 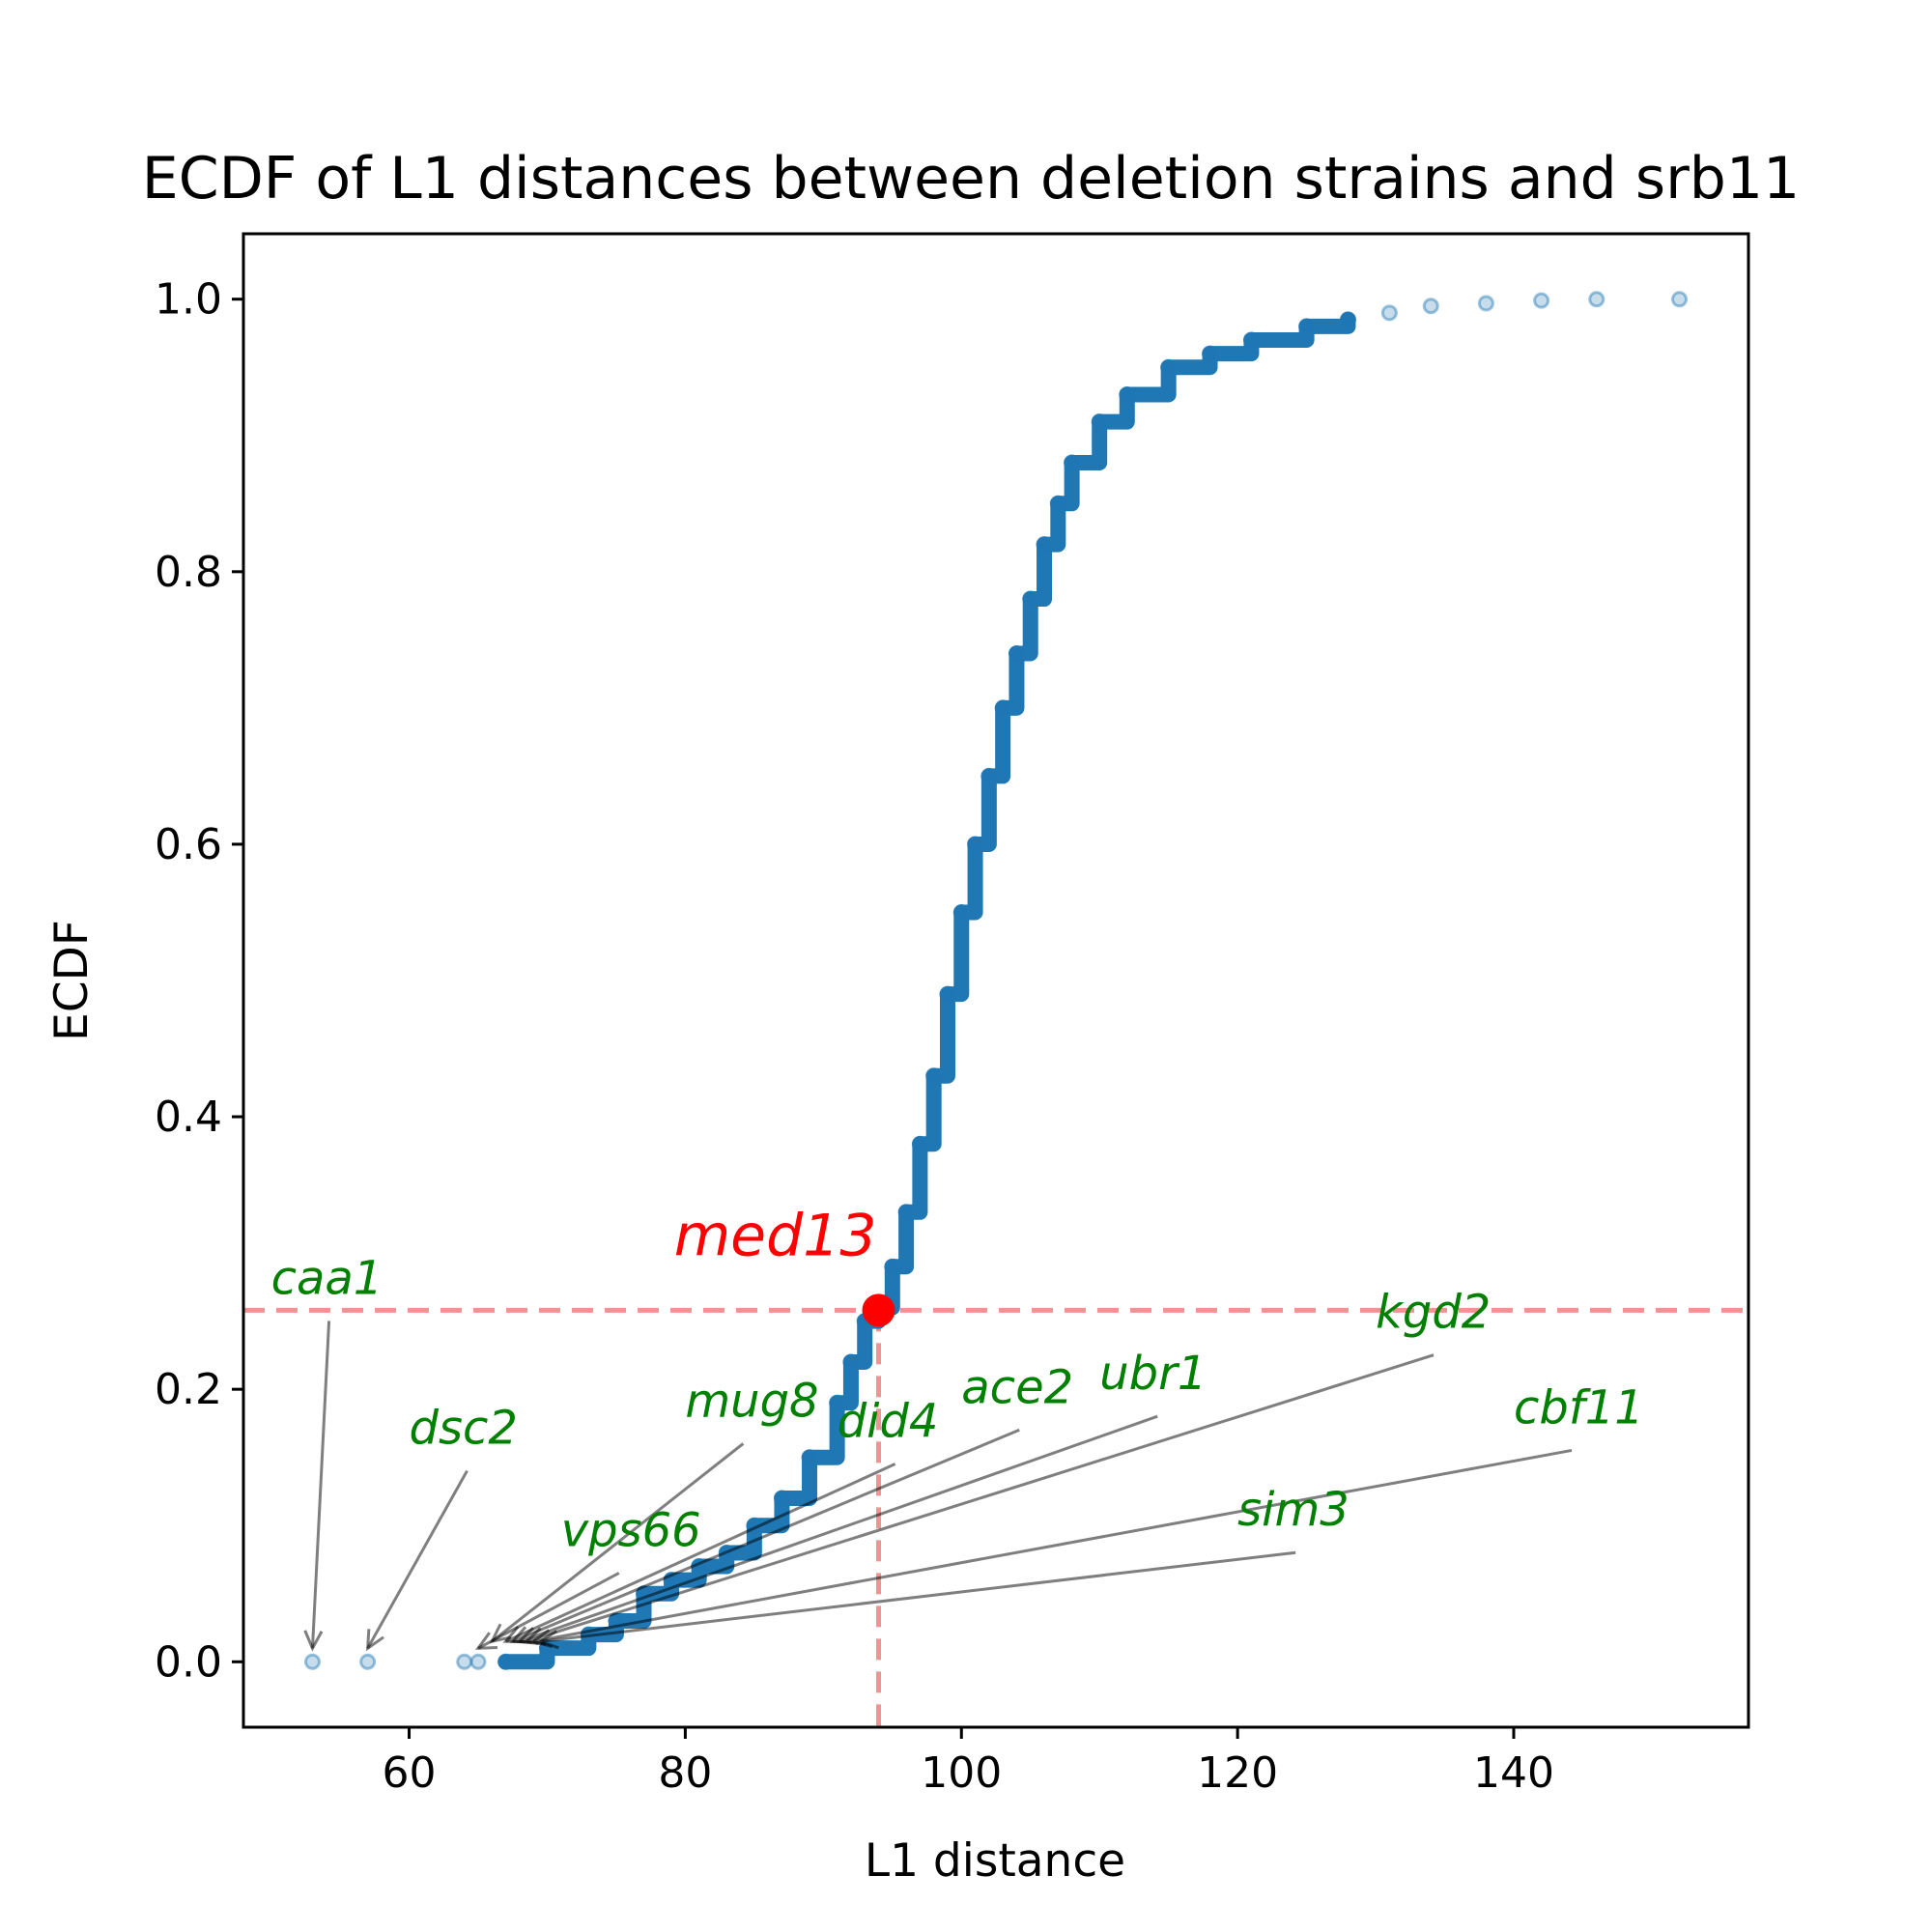 I want to click on x-tick-label: 80, so click(x=685, y=1773).